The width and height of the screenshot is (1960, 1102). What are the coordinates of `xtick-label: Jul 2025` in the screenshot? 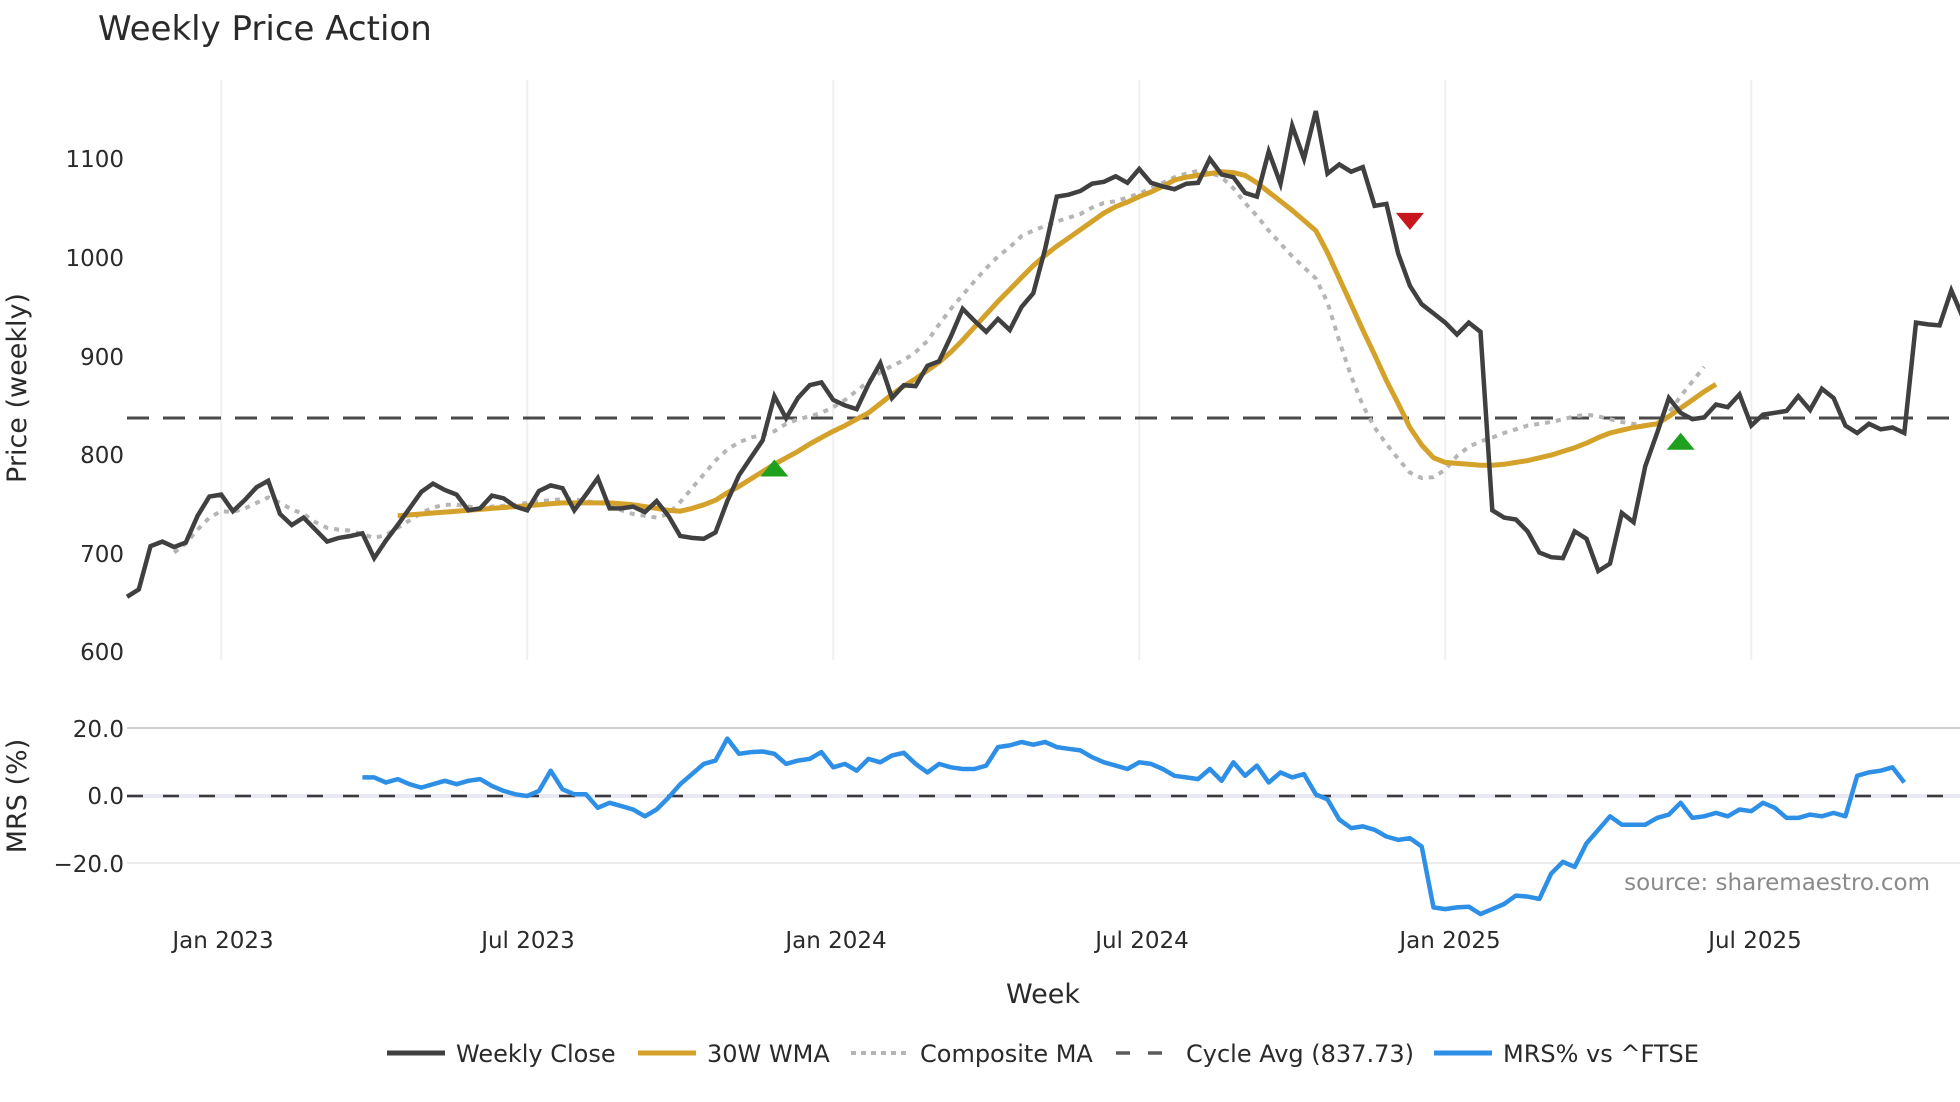 It's located at (1754, 941).